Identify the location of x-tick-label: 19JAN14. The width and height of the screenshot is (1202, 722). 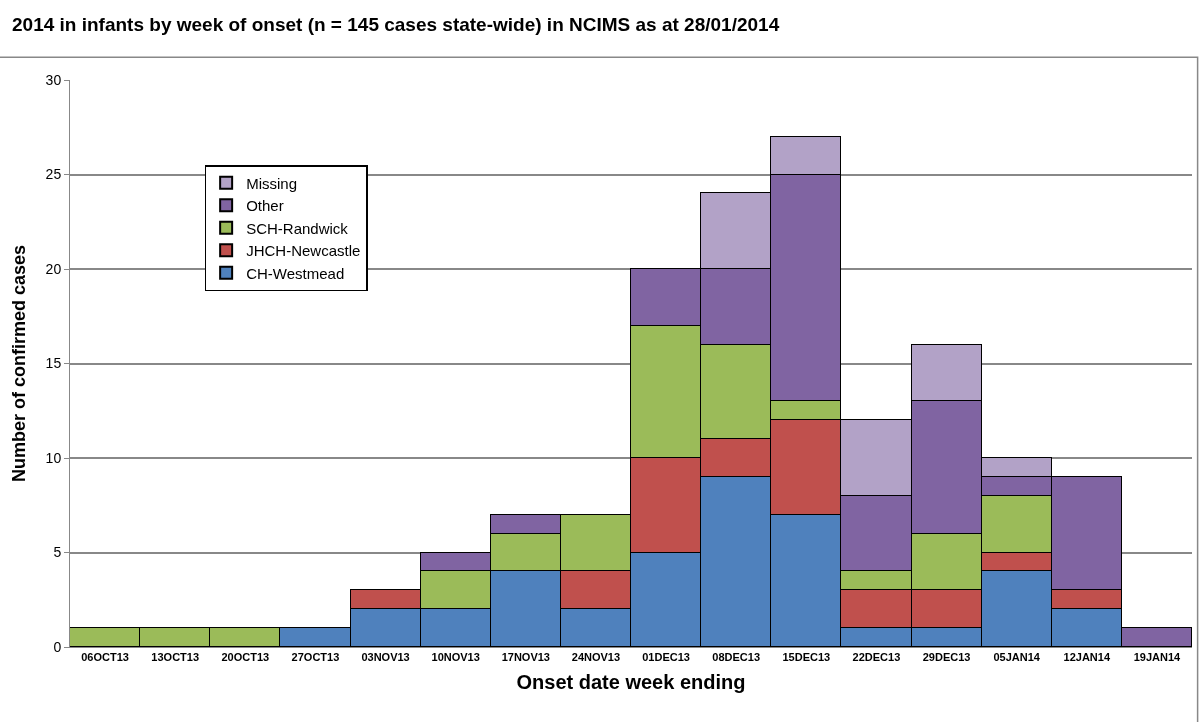
(1157, 657).